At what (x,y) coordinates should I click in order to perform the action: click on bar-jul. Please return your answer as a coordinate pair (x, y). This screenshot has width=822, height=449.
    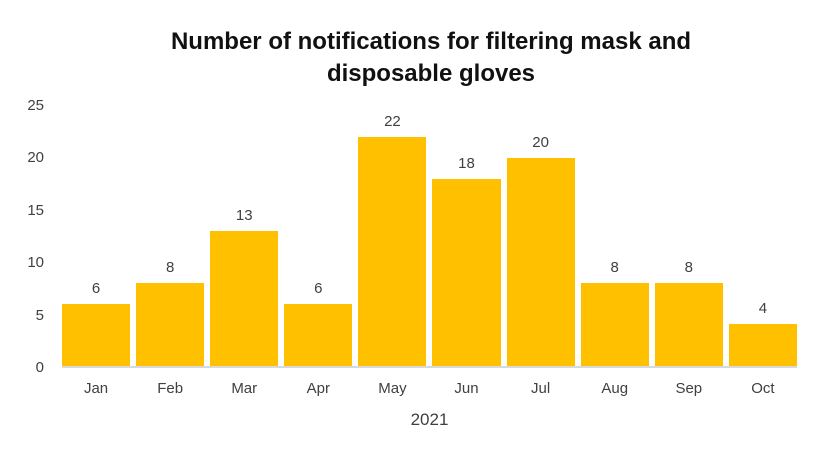
    Looking at the image, I should click on (540, 262).